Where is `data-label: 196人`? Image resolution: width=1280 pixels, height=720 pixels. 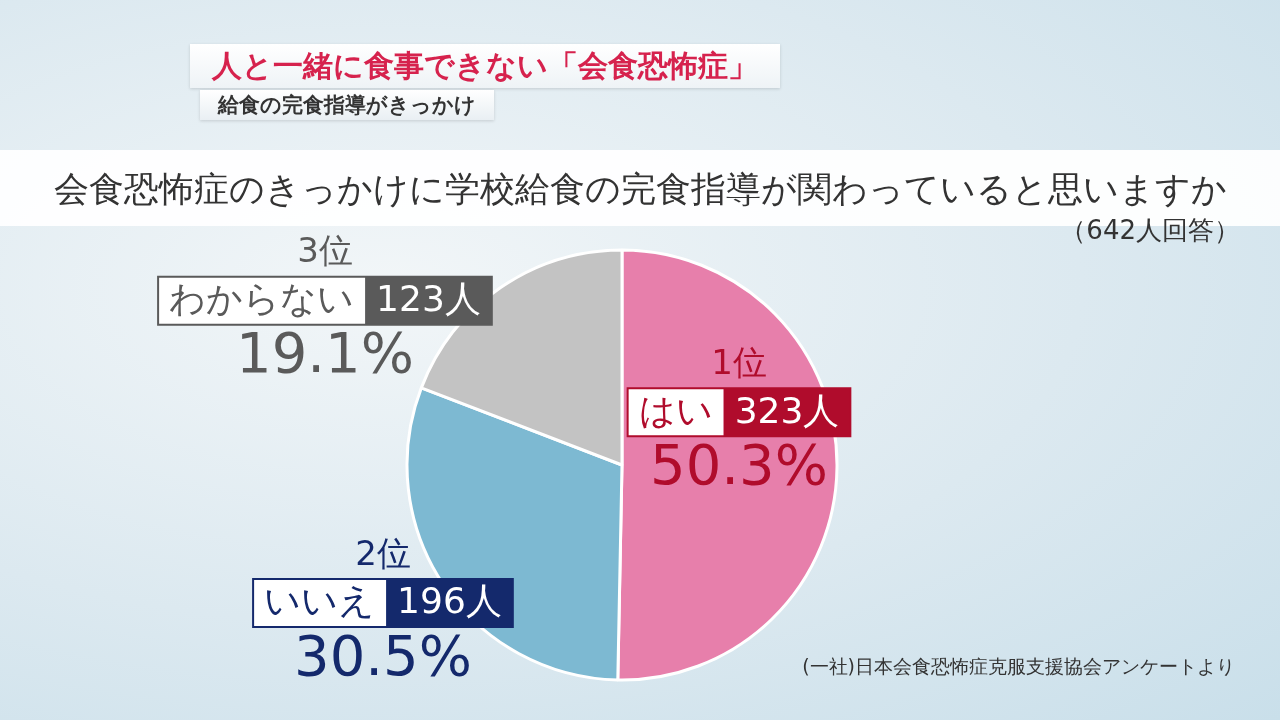
data-label: 196人 is located at coordinates (449, 601).